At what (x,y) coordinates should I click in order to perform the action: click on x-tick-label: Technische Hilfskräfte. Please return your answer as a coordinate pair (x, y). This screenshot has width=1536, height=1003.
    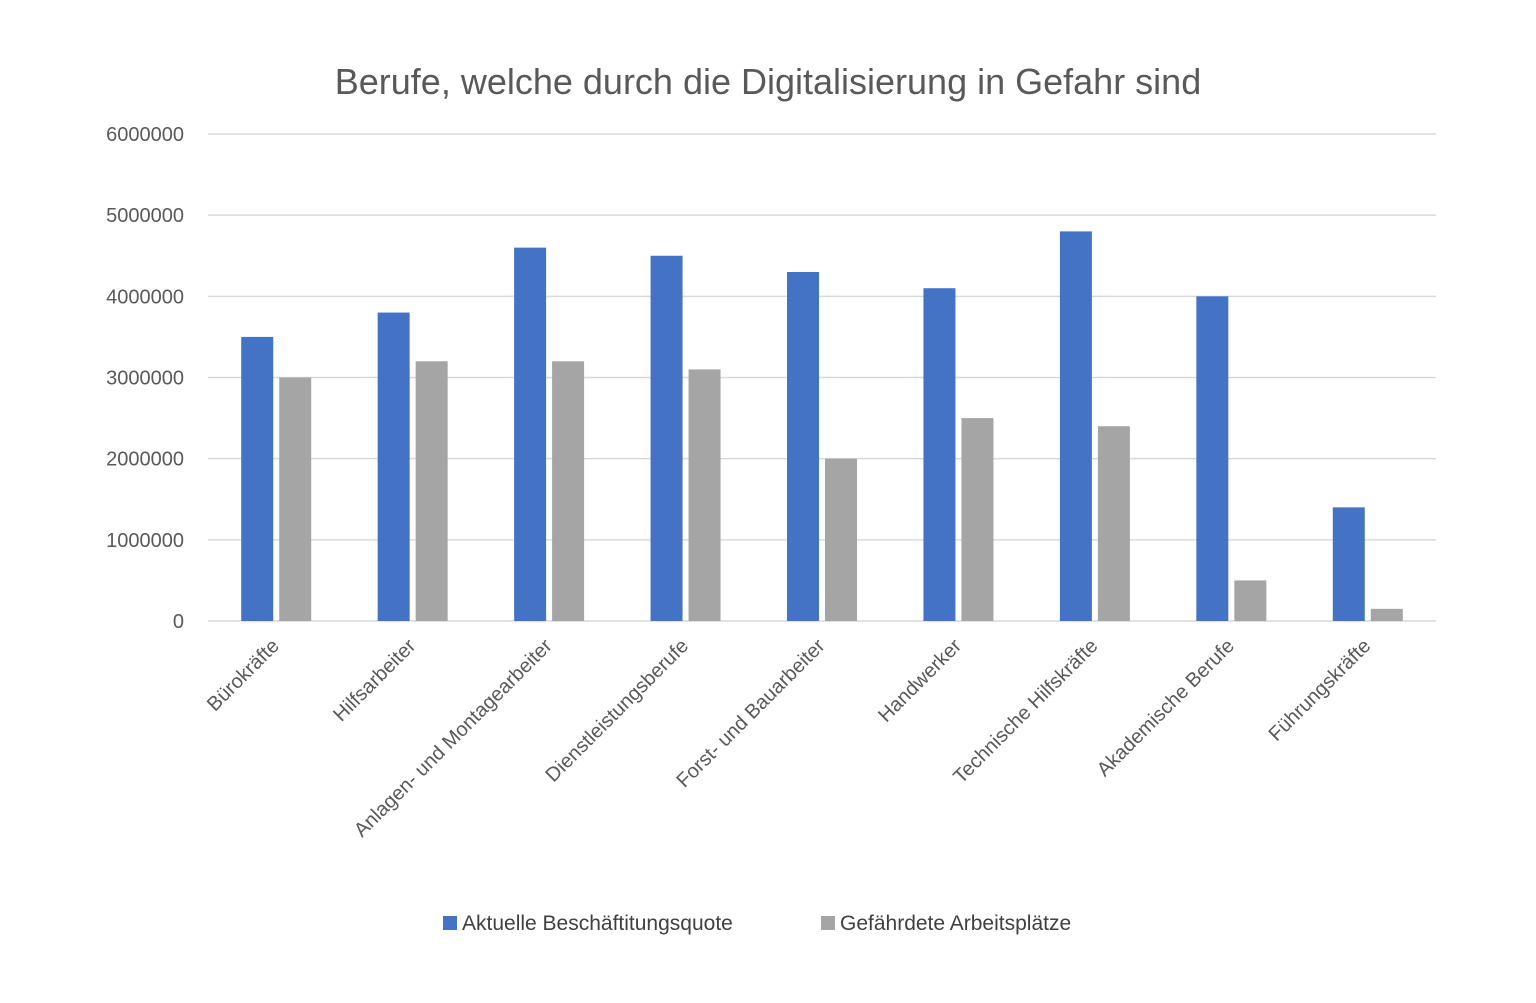
    Looking at the image, I should click on (1025, 711).